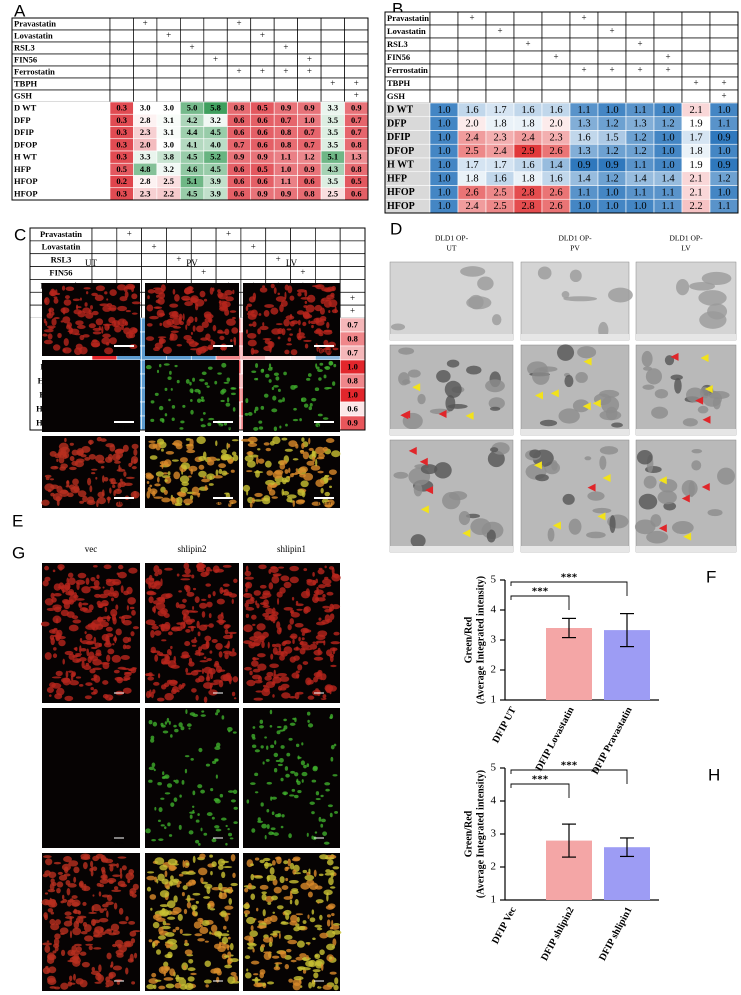  I want to click on cell-value: 3.1, so click(168, 132).